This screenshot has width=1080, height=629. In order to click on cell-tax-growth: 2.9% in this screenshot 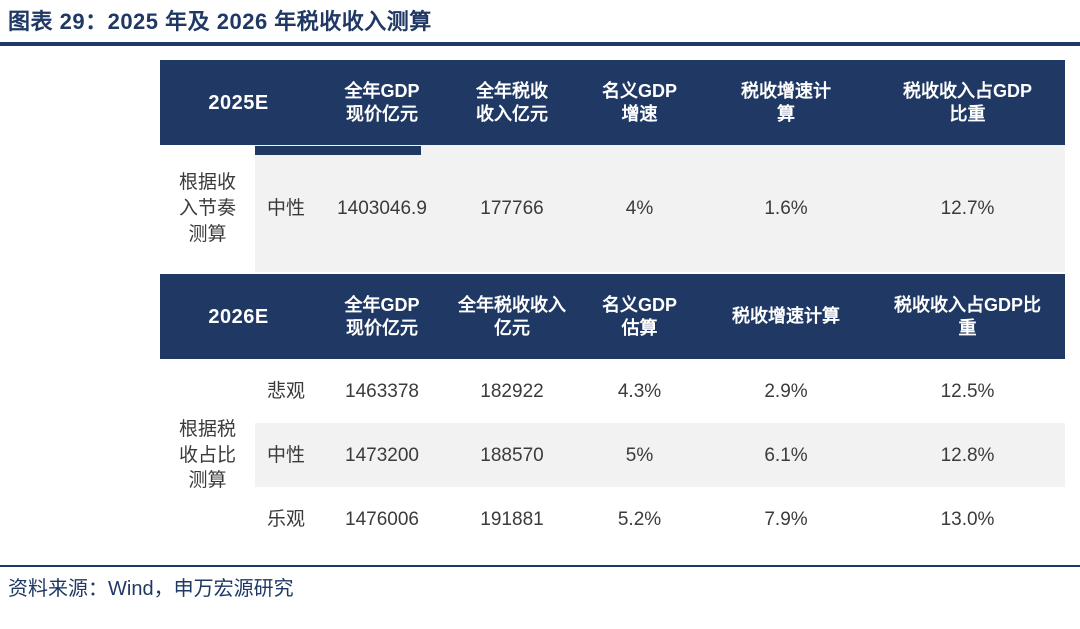, I will do `click(786, 391)`.